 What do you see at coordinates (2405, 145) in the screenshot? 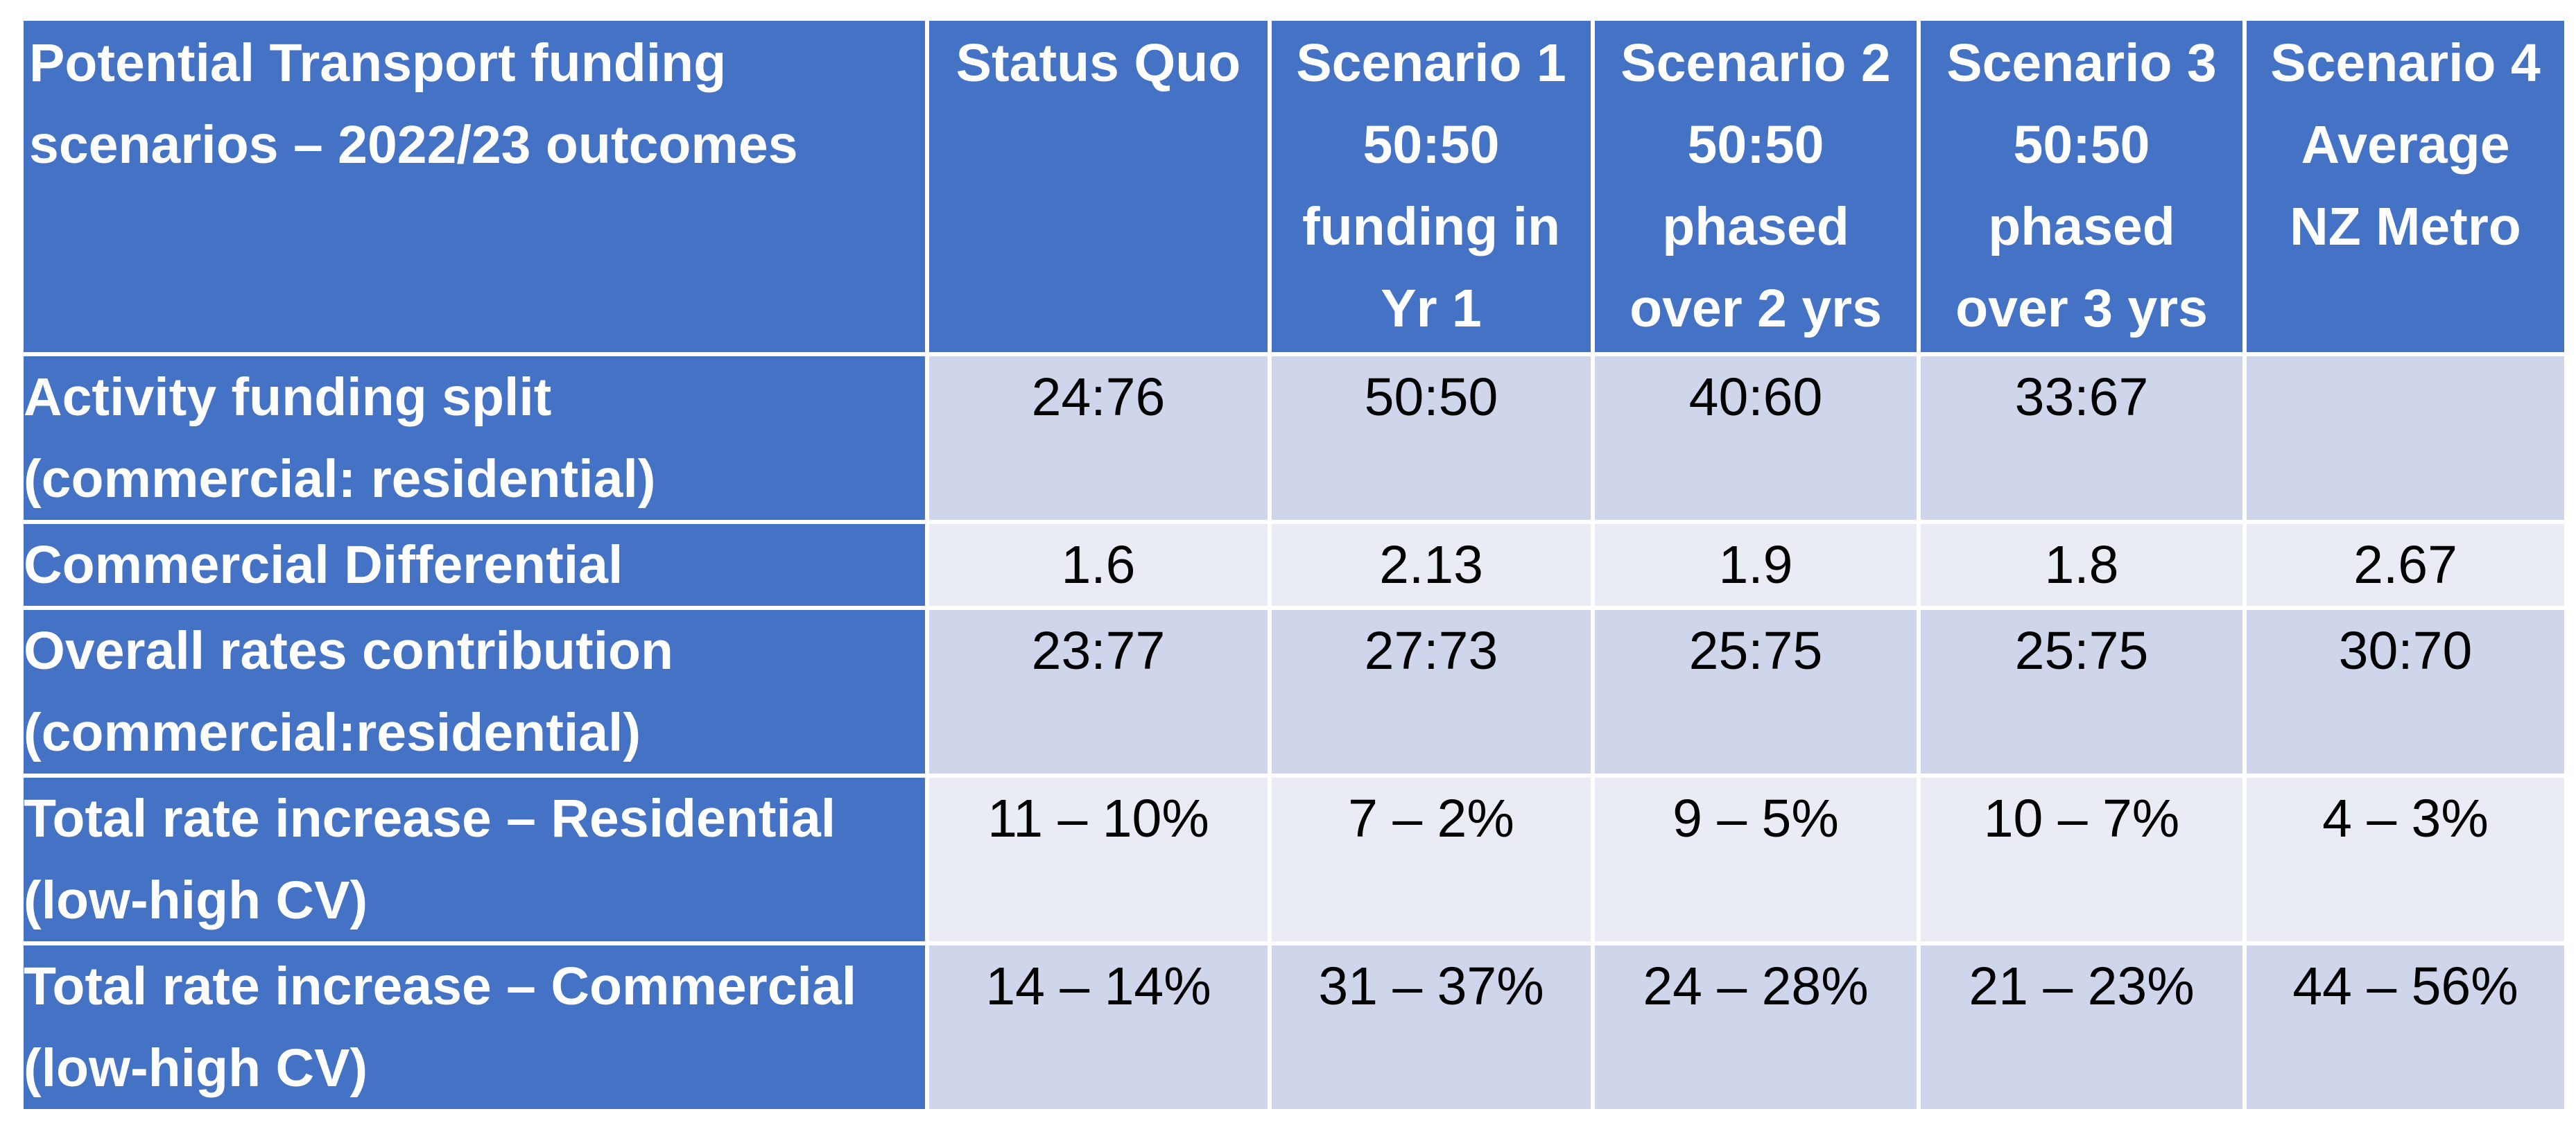
I see `header-line: Average` at bounding box center [2405, 145].